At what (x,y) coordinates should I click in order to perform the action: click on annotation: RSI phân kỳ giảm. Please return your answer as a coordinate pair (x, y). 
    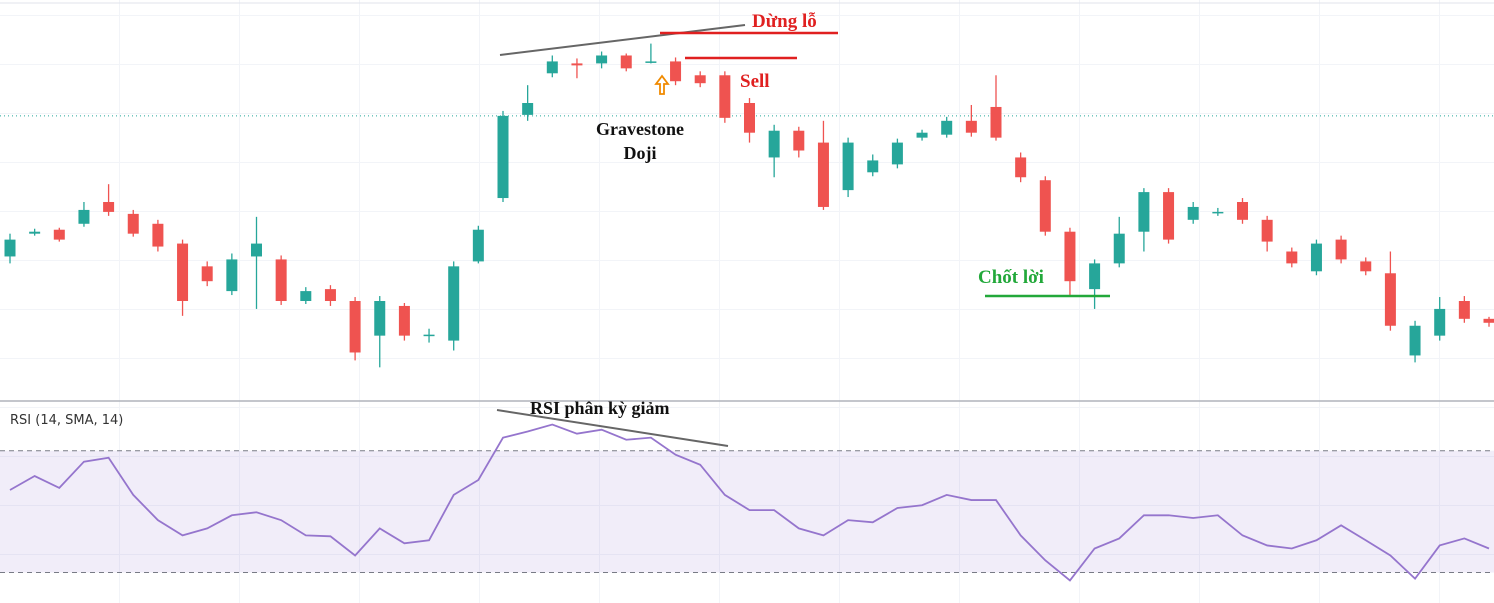
    Looking at the image, I should click on (600, 408).